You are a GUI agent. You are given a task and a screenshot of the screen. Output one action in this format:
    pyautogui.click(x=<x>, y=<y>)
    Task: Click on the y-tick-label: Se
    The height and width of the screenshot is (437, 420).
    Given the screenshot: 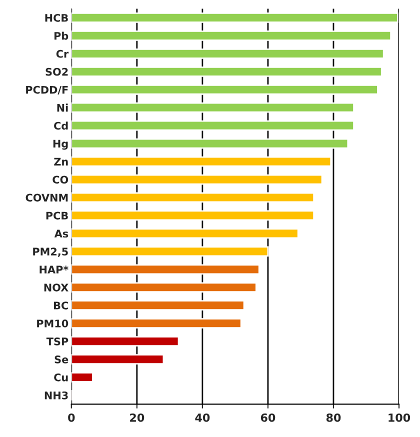 What is the action you would take?
    pyautogui.click(x=61, y=360)
    